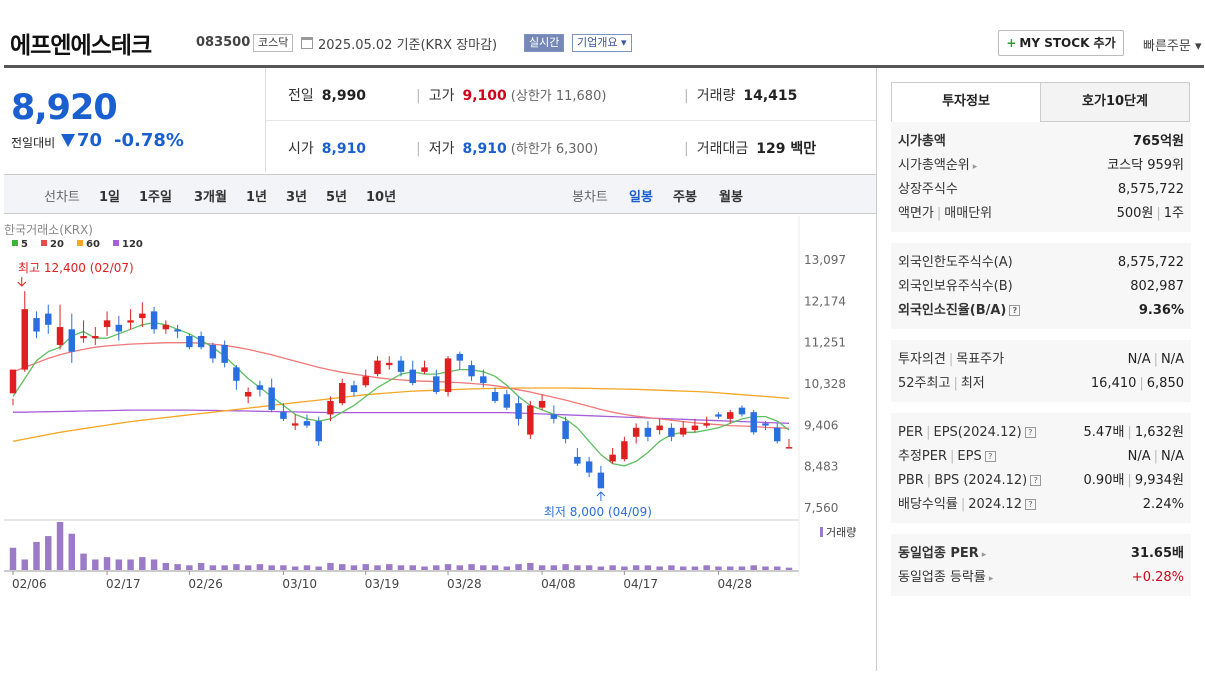  I want to click on info-value: N/A | N/A, so click(1156, 360).